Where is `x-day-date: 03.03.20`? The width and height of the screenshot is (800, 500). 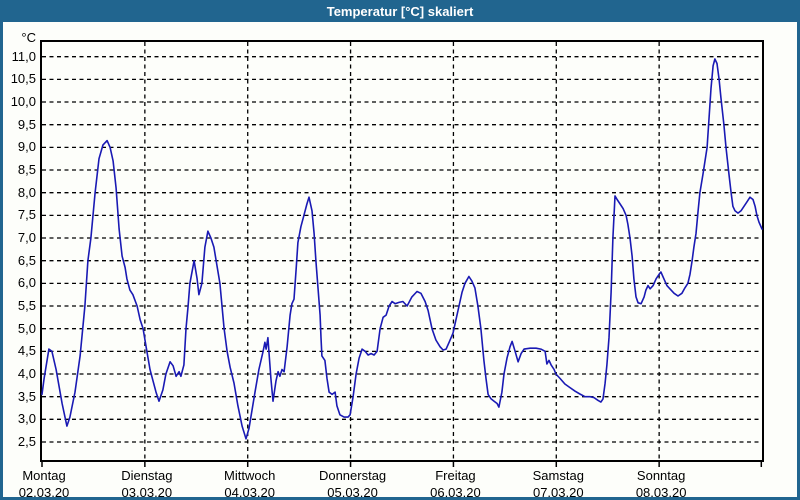 x-day-date: 03.03.20 is located at coordinates (147, 492).